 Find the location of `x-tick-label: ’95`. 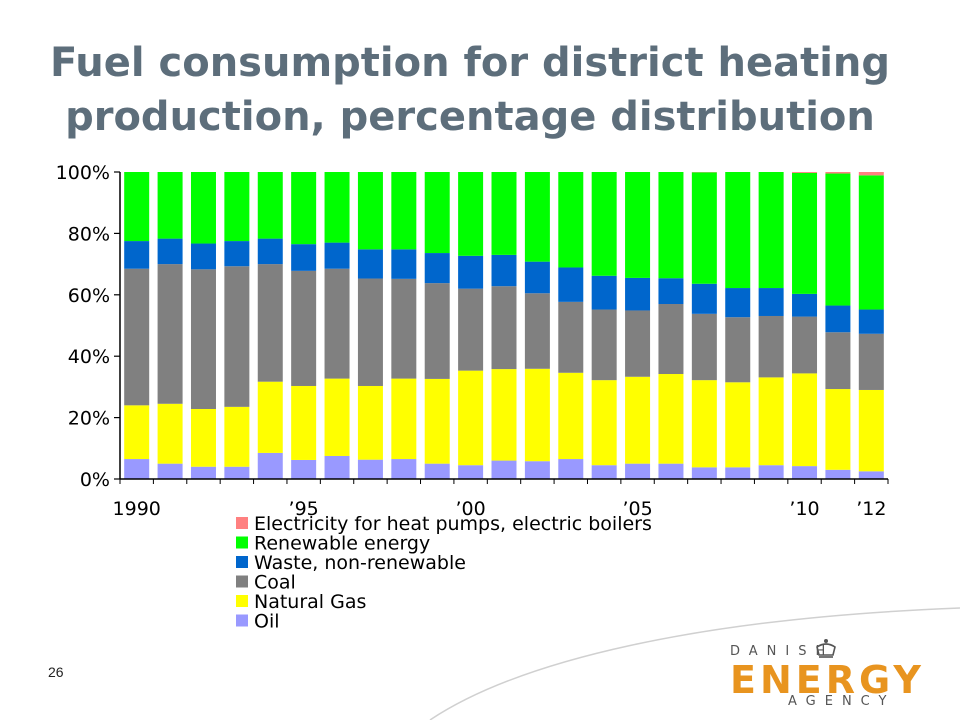

x-tick-label: ’95 is located at coordinates (304, 509).